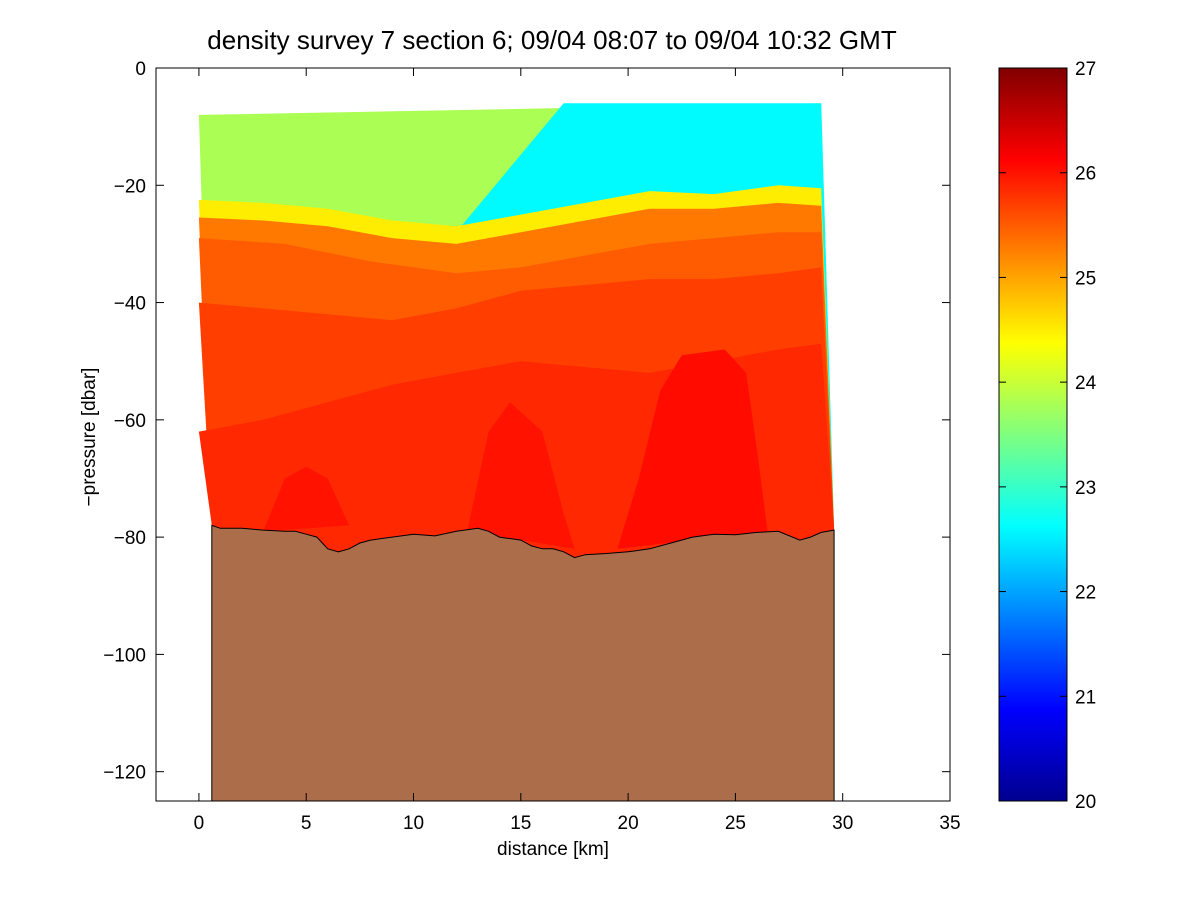 The height and width of the screenshot is (901, 1201). Describe the element at coordinates (130, 304) in the screenshot. I see `y-tick-label: −40` at that location.